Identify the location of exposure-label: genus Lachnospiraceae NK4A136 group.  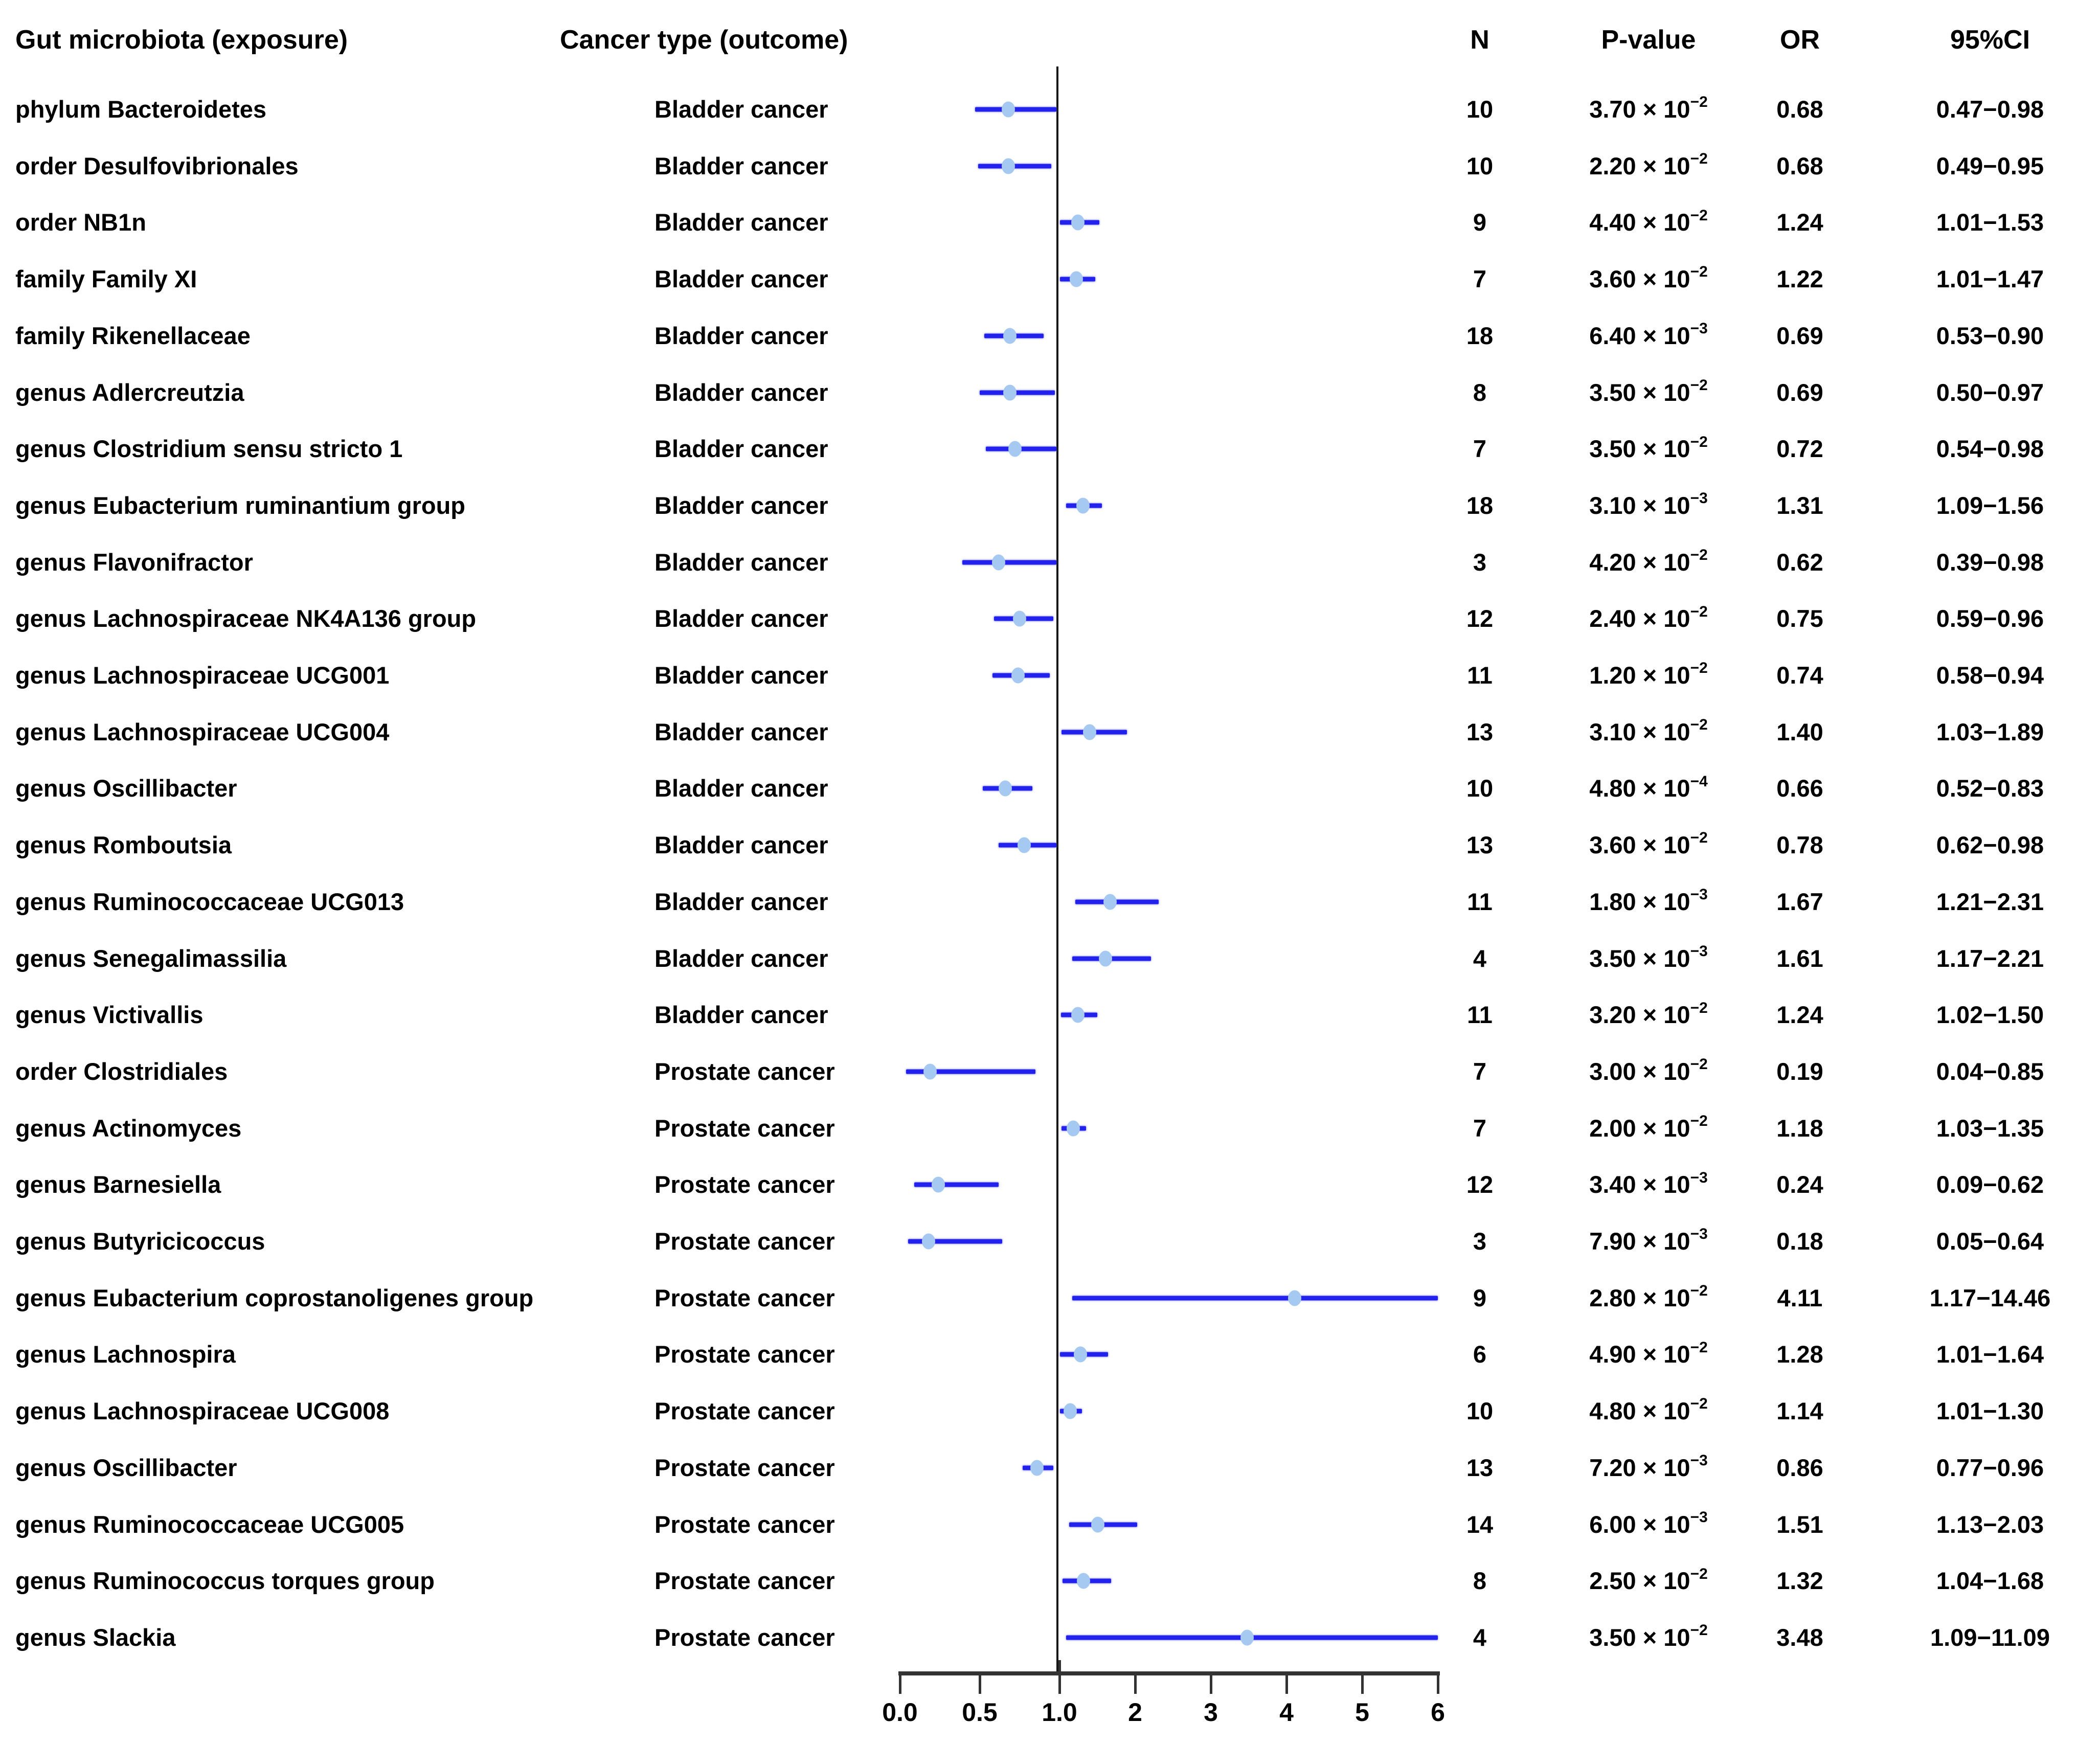
(246, 618).